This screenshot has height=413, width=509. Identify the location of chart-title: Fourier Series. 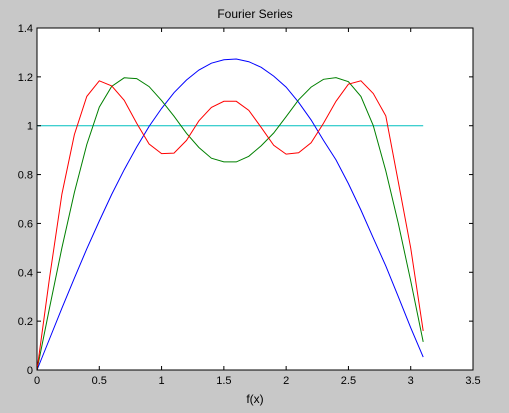
(254, 14).